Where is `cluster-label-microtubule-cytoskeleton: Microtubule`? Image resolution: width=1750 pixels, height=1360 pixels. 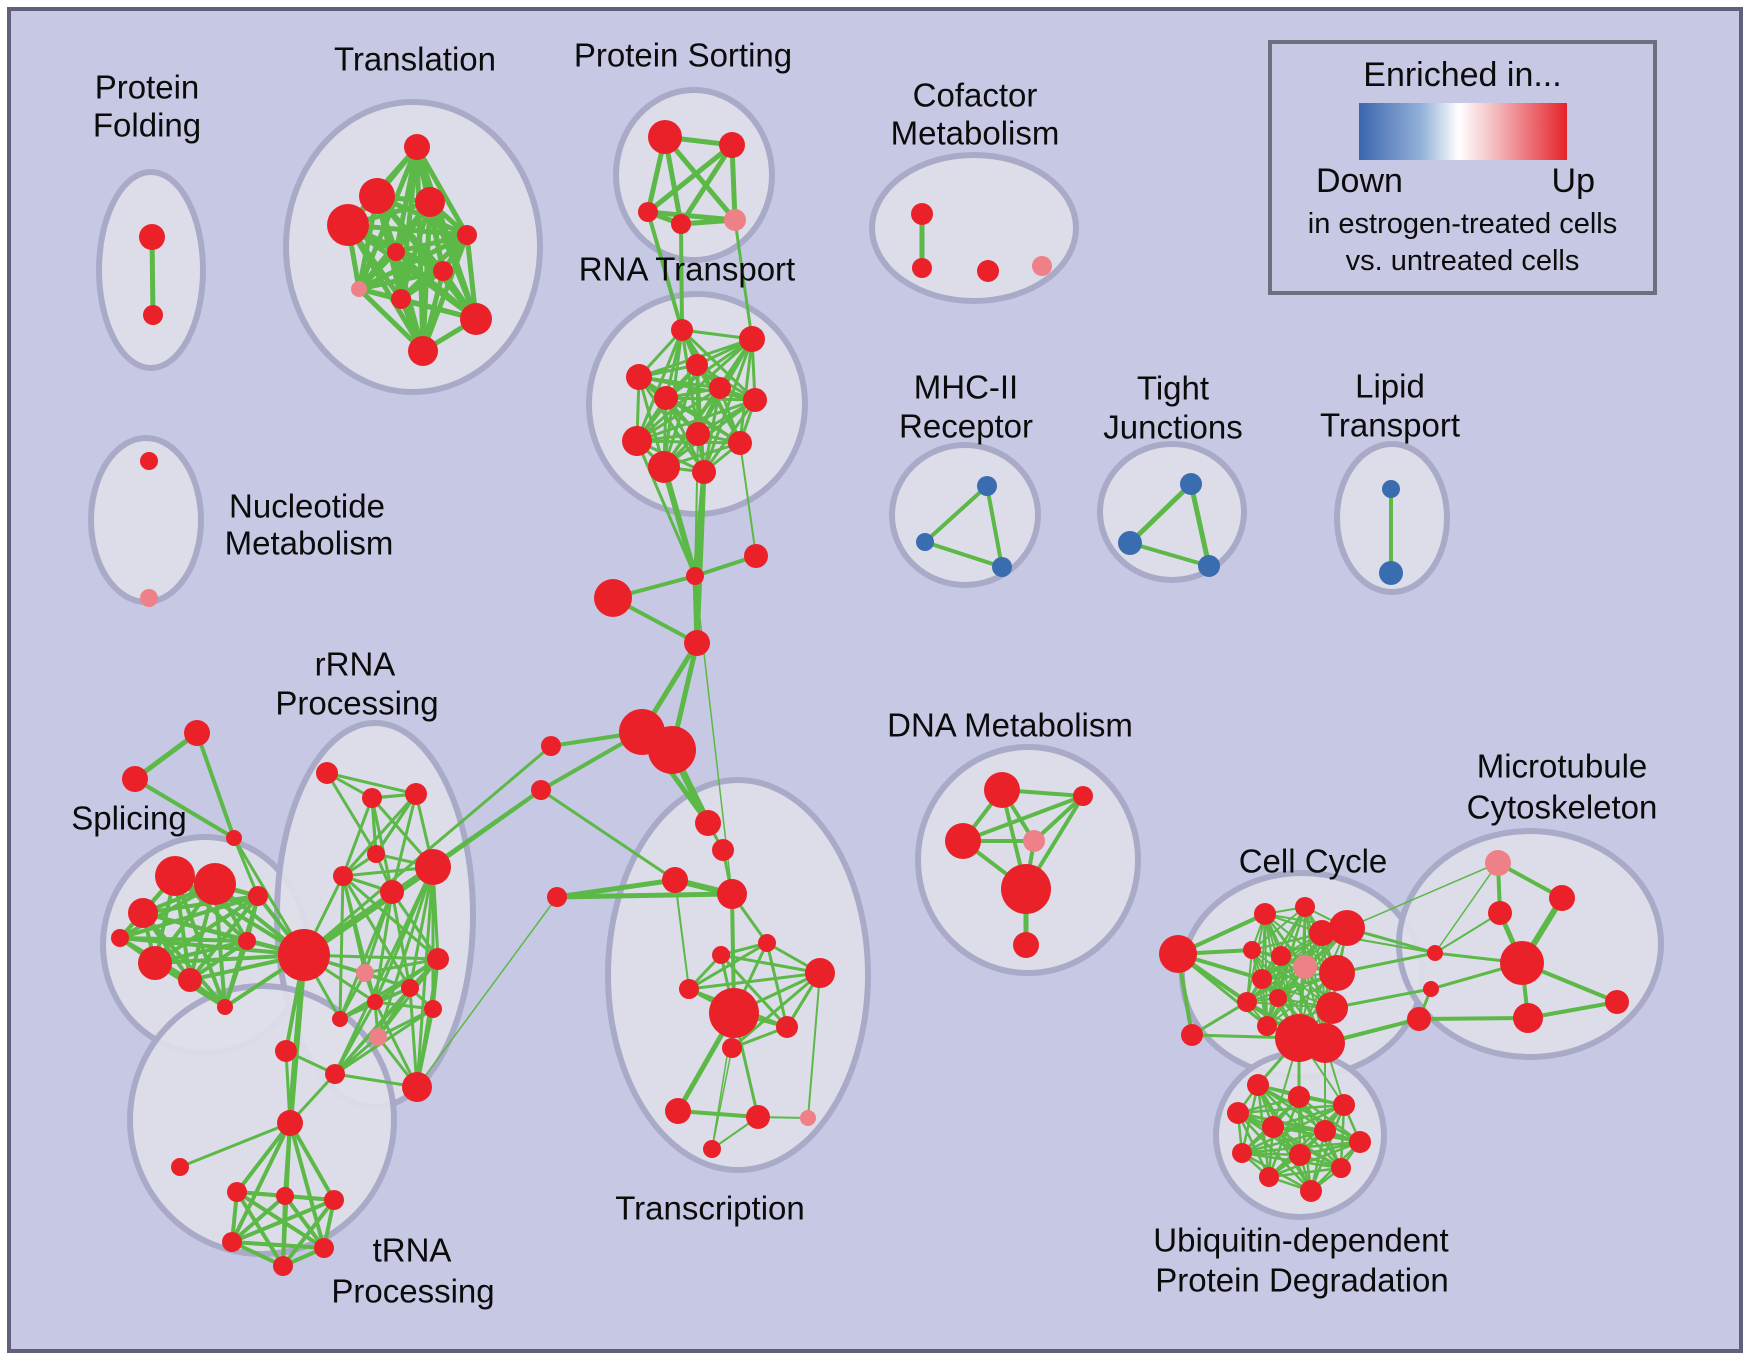 cluster-label-microtubule-cytoskeleton: Microtubule is located at coordinates (1562, 766).